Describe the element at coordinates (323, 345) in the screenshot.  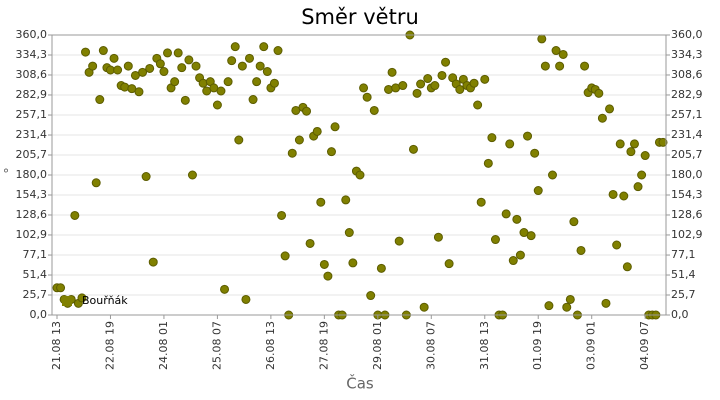
I see `x-tick-label: 27.08 19` at that location.